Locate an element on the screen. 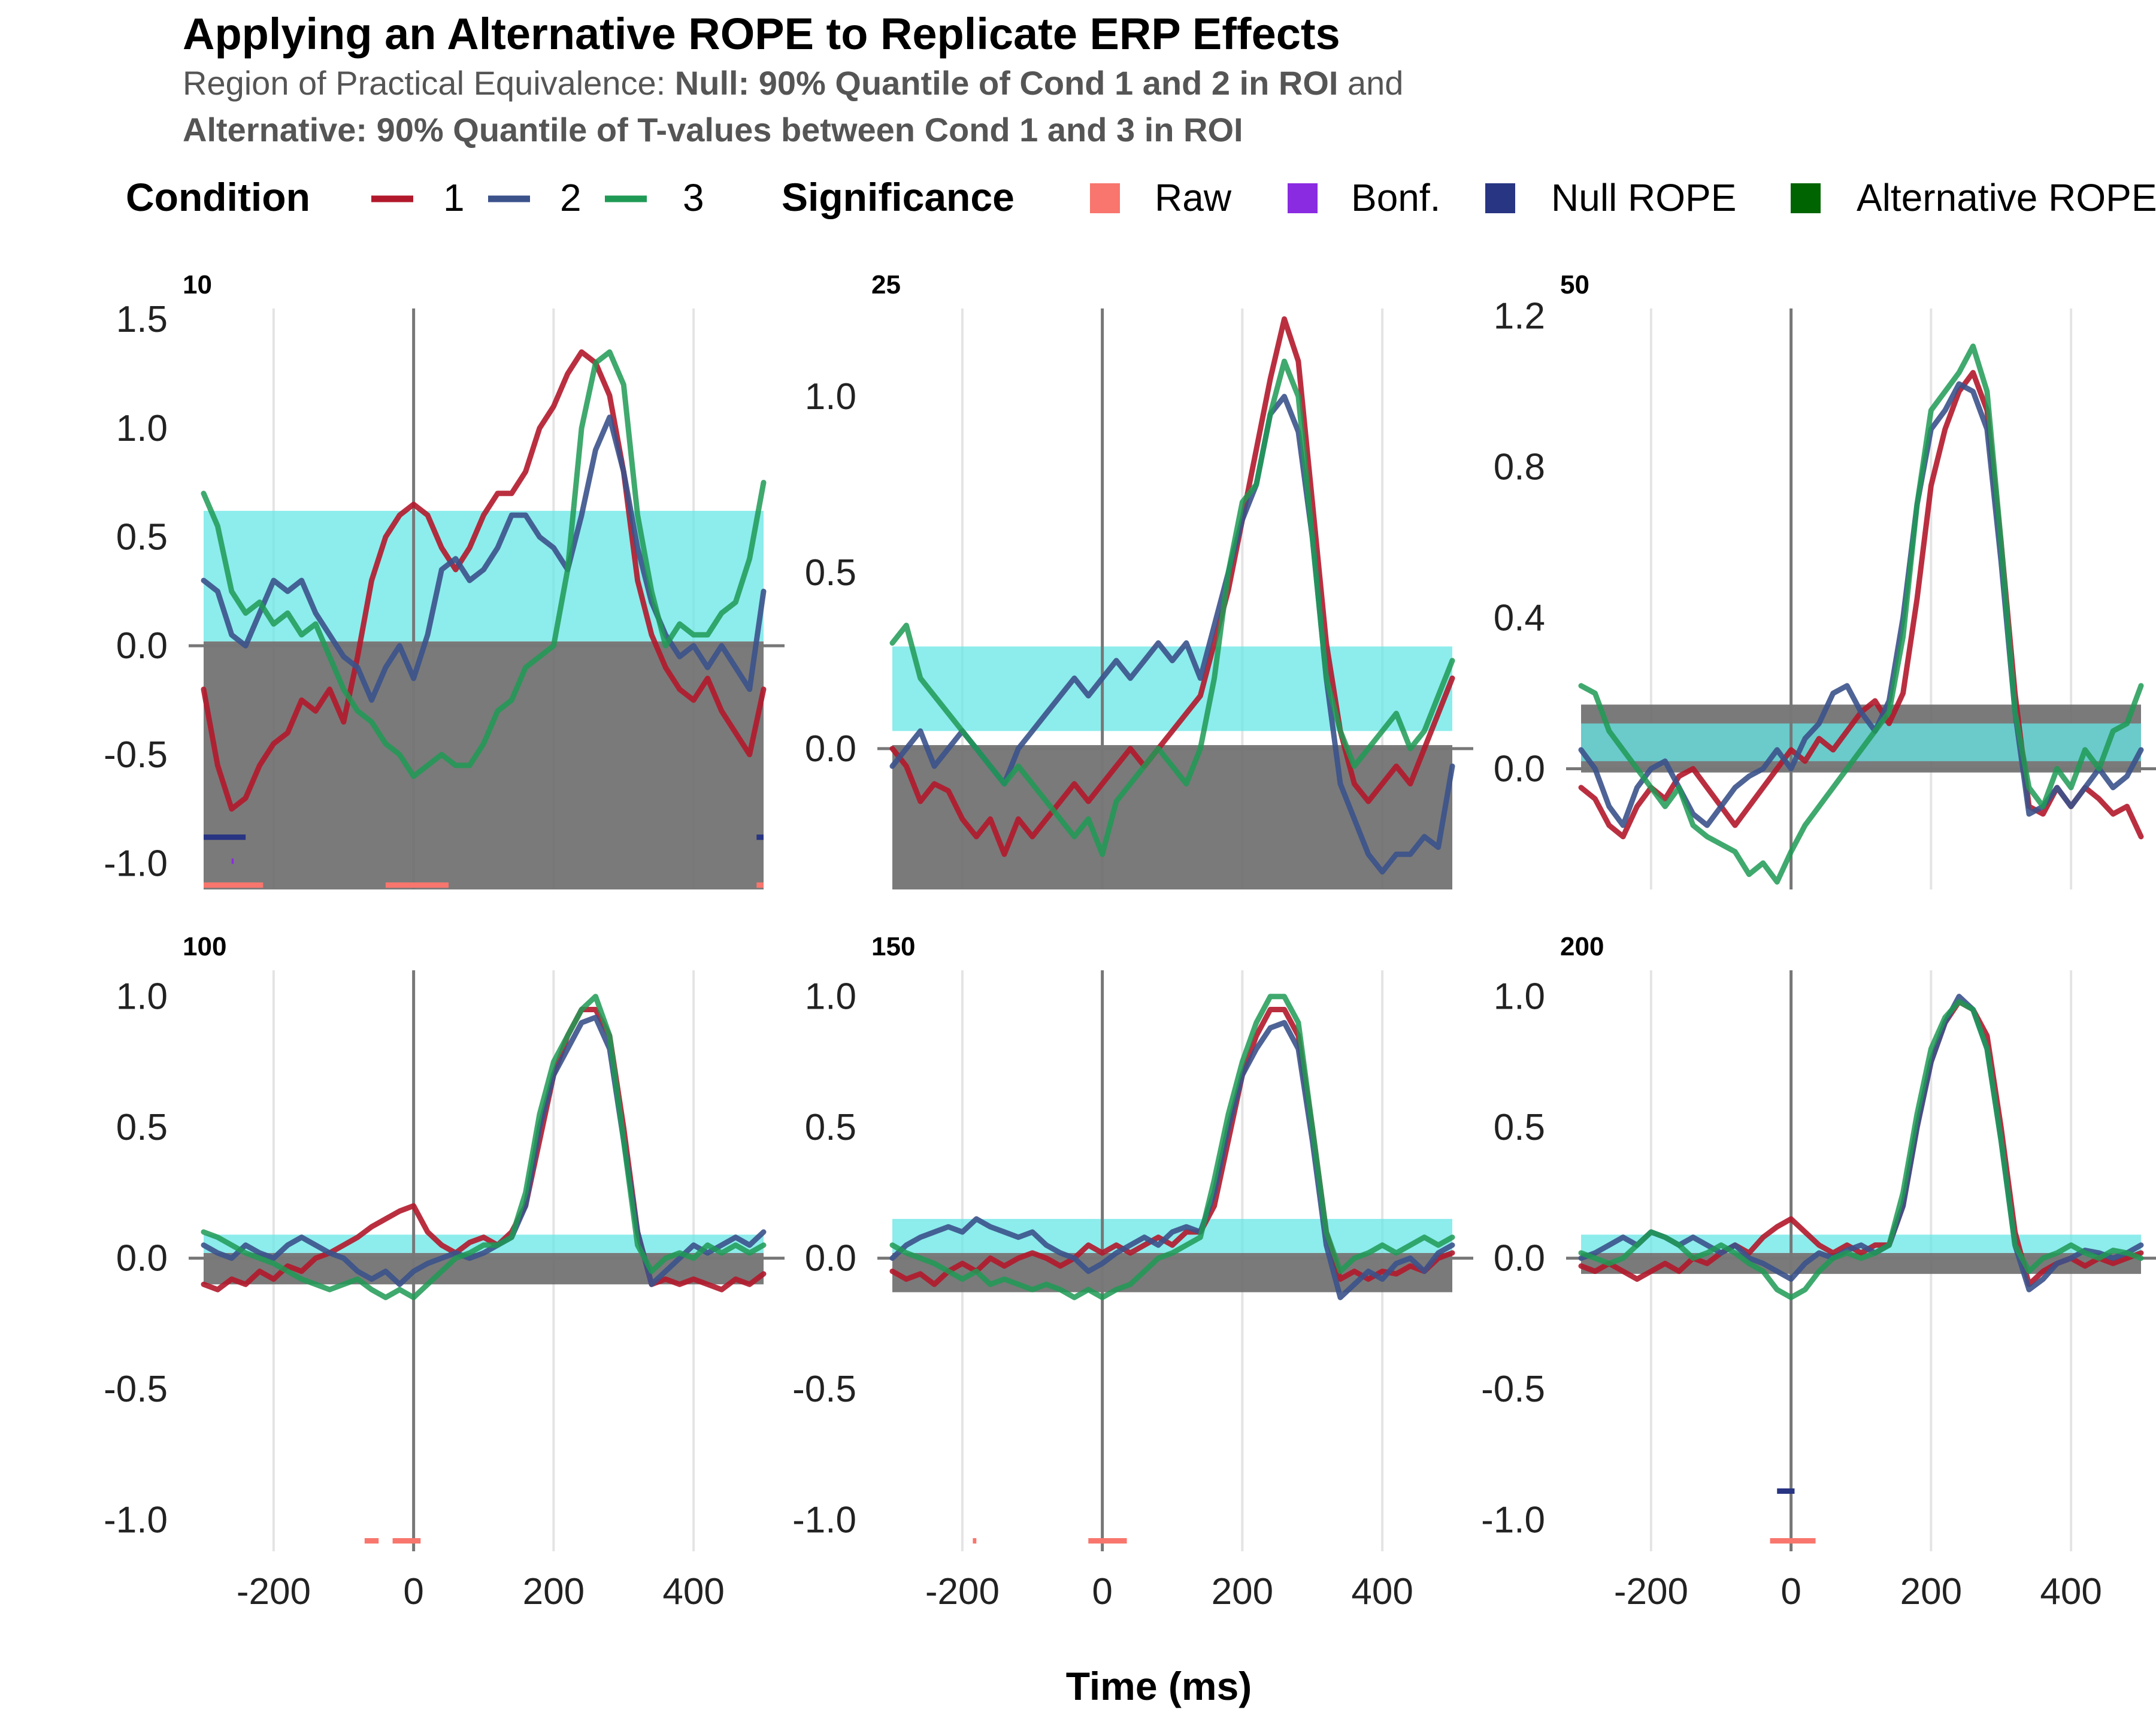  legend-label-cond3: 3 is located at coordinates (694, 197).